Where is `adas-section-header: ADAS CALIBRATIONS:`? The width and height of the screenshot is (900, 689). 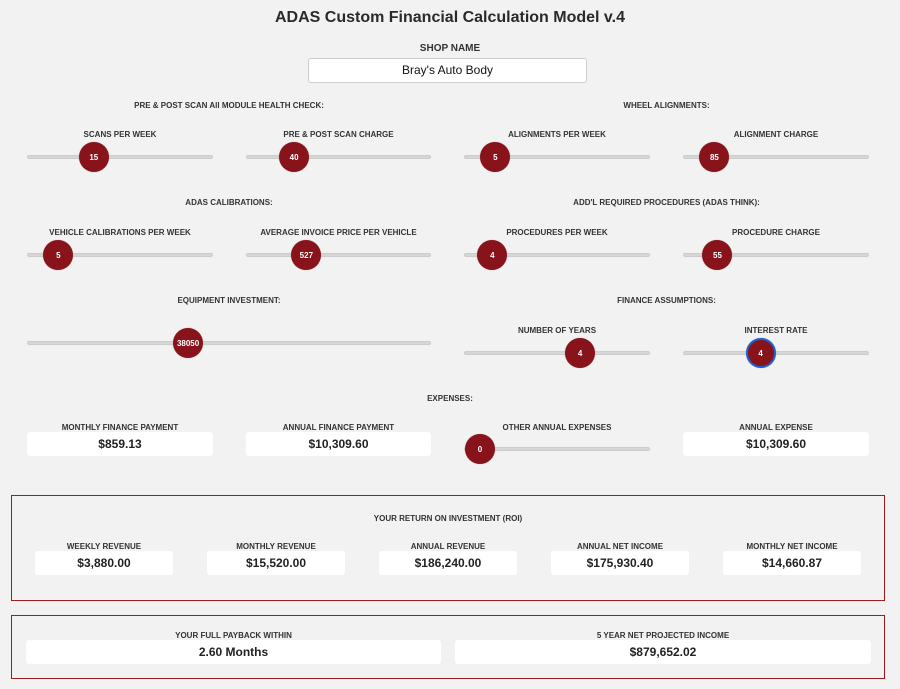
adas-section-header: ADAS CALIBRATIONS: is located at coordinates (229, 202).